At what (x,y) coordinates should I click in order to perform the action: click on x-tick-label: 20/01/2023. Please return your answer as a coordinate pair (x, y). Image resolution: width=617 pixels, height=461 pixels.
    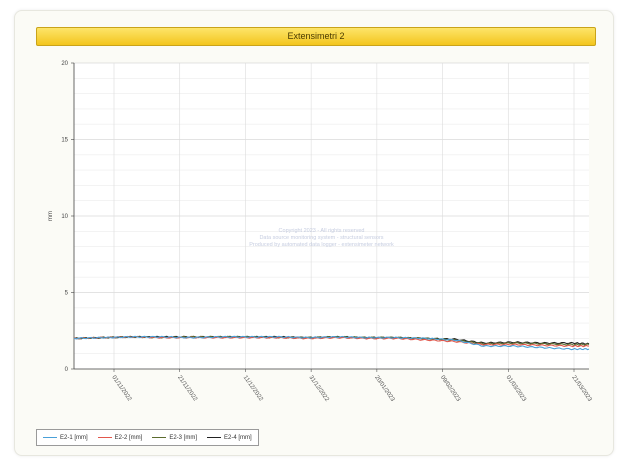
    Looking at the image, I should click on (384, 389).